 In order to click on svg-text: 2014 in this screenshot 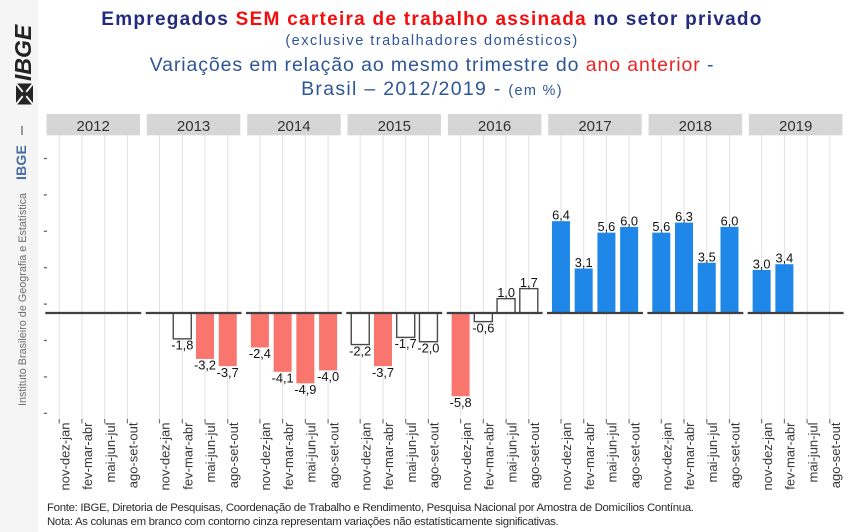, I will do `click(293, 126)`.